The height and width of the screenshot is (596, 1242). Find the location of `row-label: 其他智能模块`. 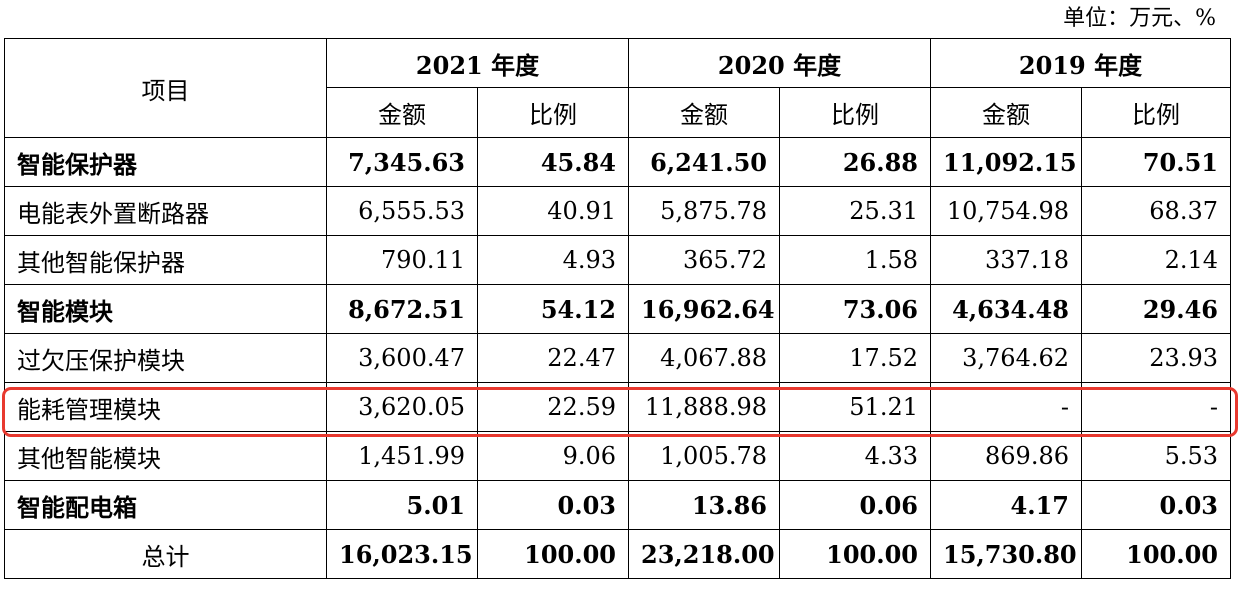

row-label: 其他智能模块 is located at coordinates (165, 456).